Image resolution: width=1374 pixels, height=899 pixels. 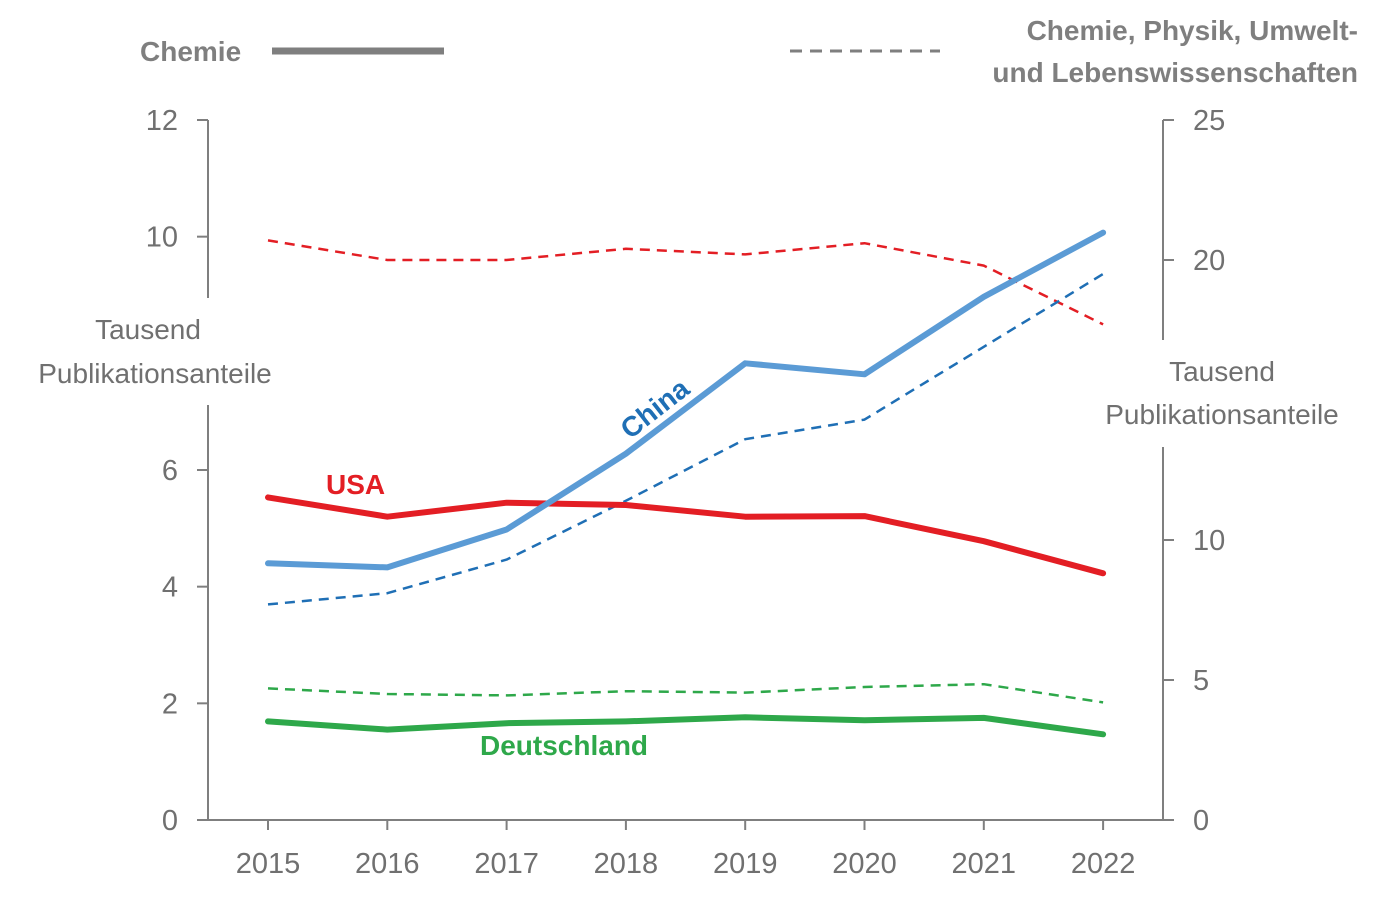 I want to click on left-tick-label: 0, so click(x=170, y=821).